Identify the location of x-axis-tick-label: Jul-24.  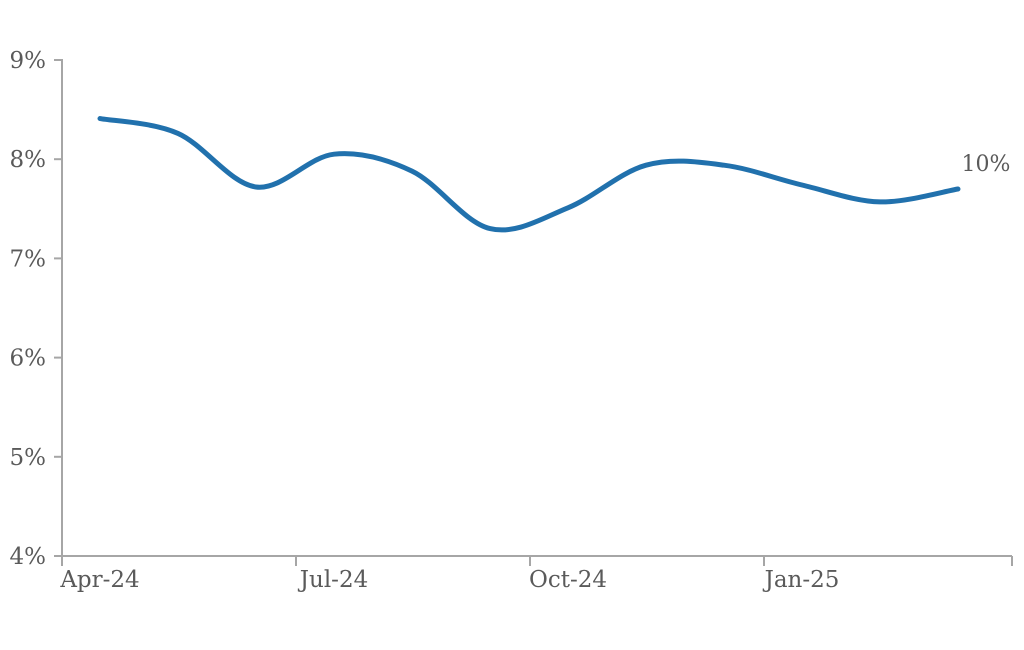
(333, 580).